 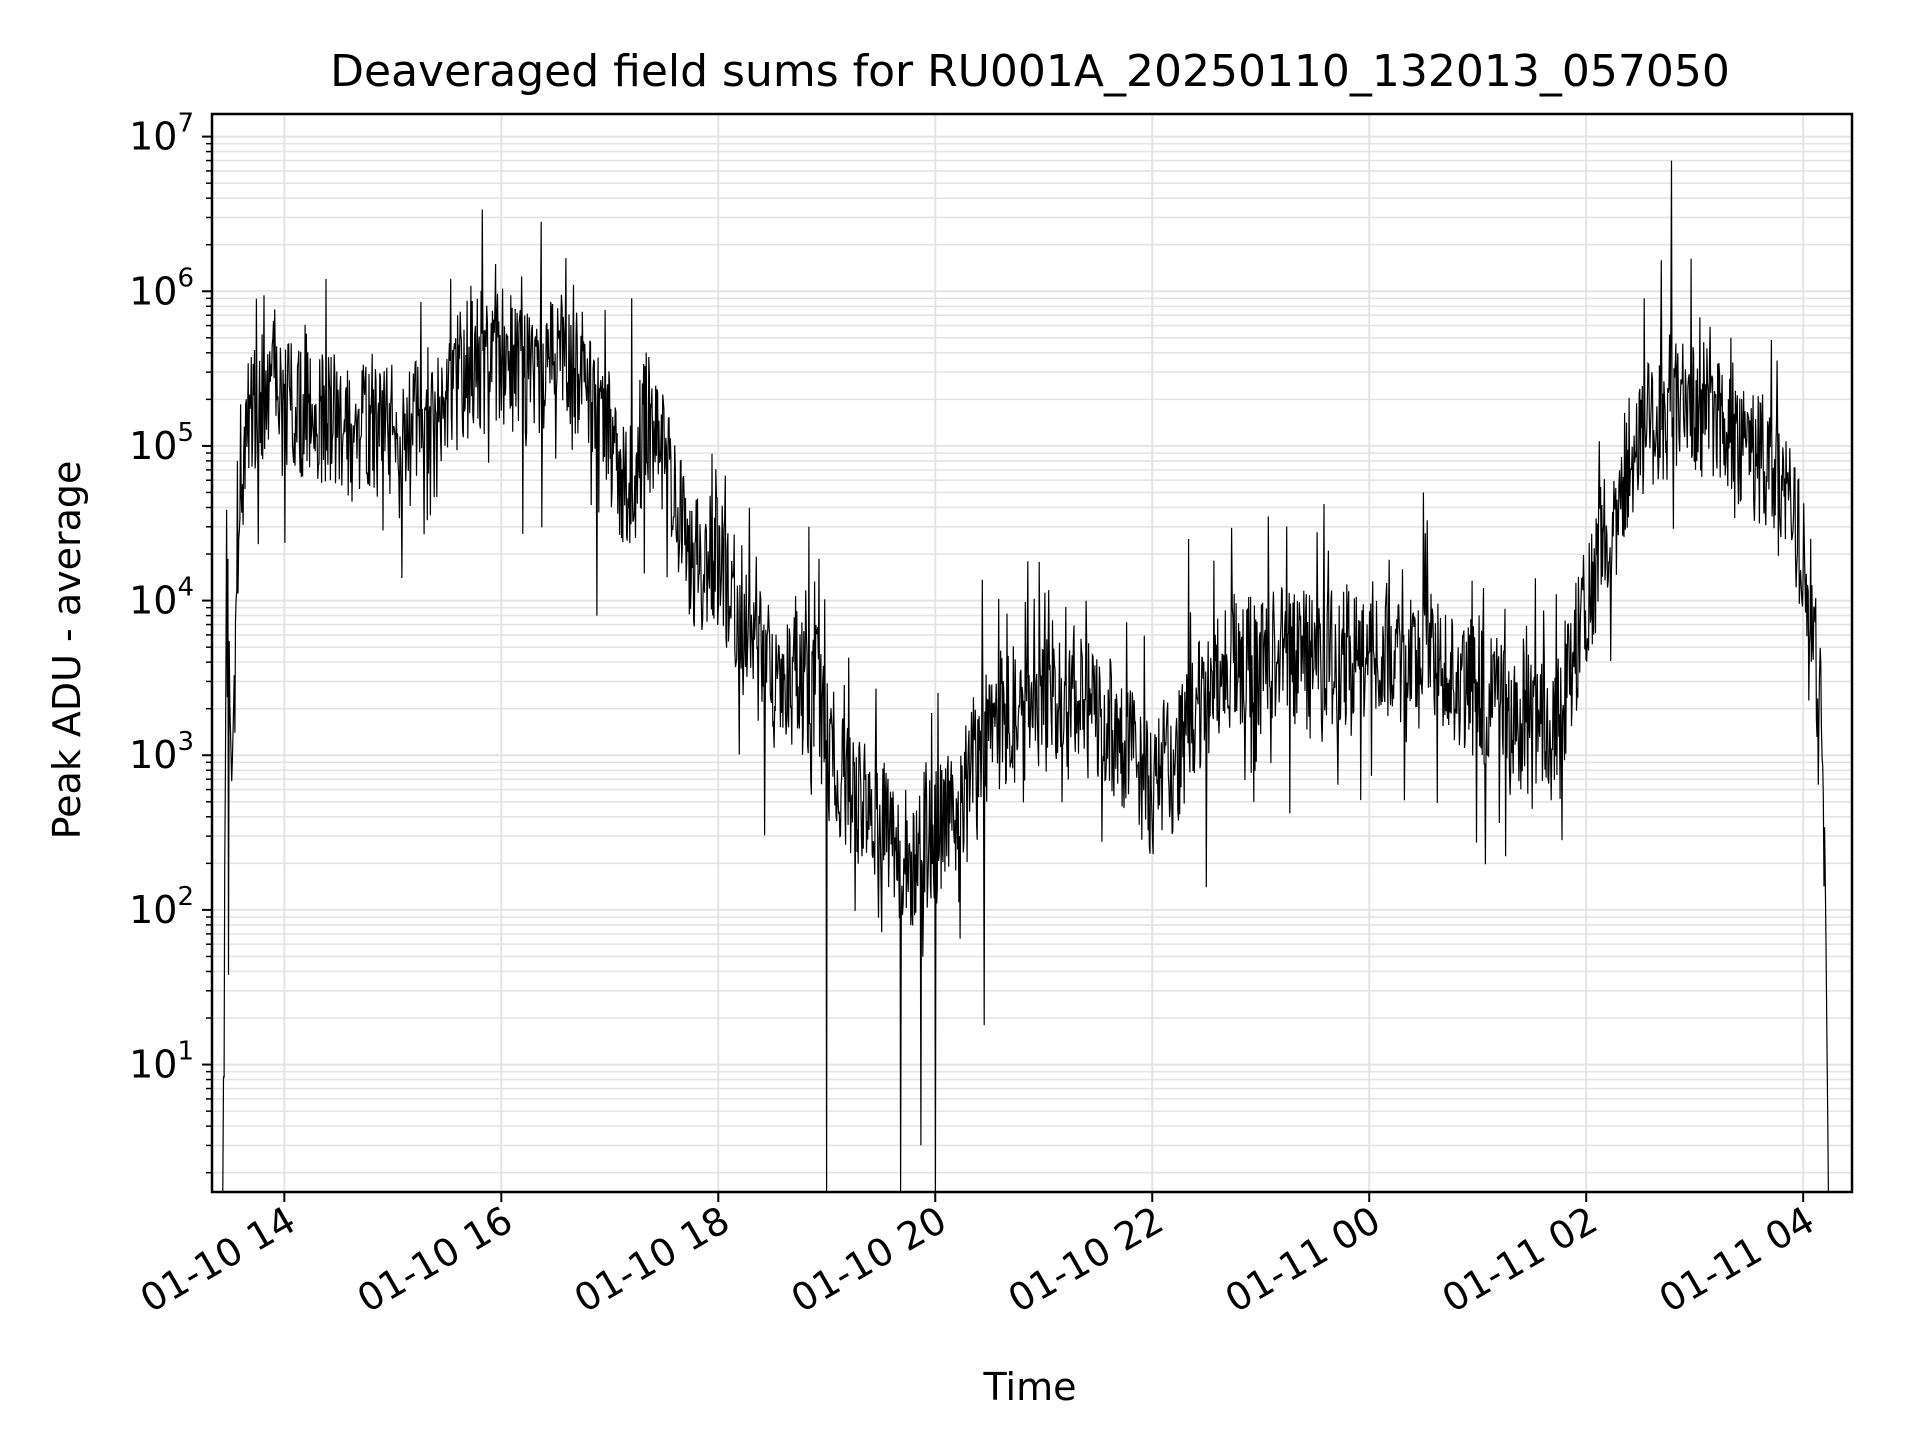 What do you see at coordinates (161, 752) in the screenshot?
I see `y-tick-label: 10³` at bounding box center [161, 752].